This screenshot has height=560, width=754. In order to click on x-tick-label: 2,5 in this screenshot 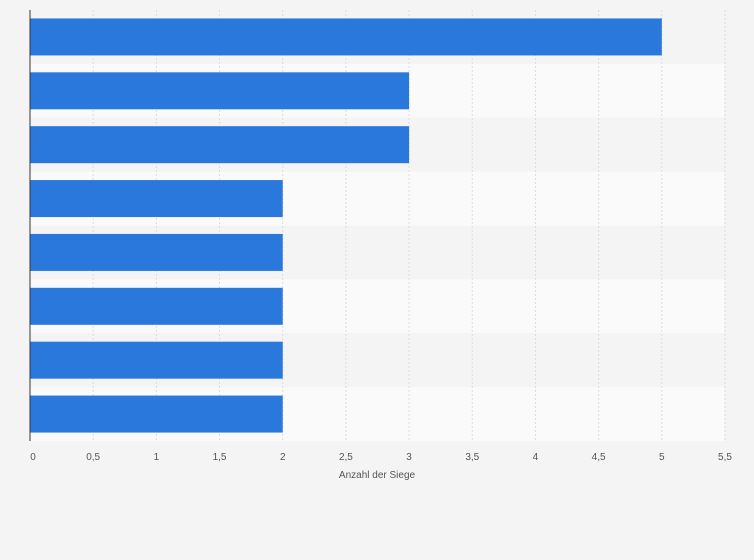, I will do `click(346, 457)`.